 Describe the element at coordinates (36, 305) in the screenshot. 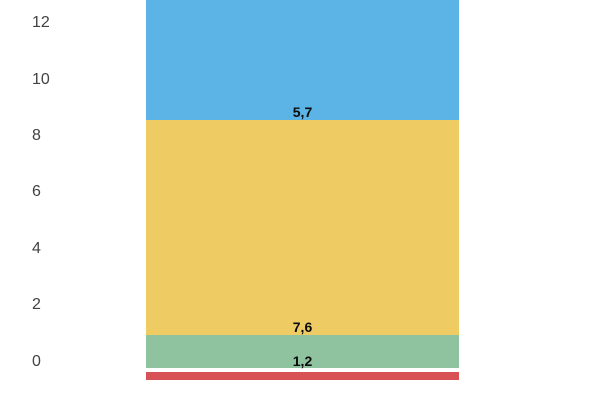

I see `y-tick-label-2: 2` at that location.